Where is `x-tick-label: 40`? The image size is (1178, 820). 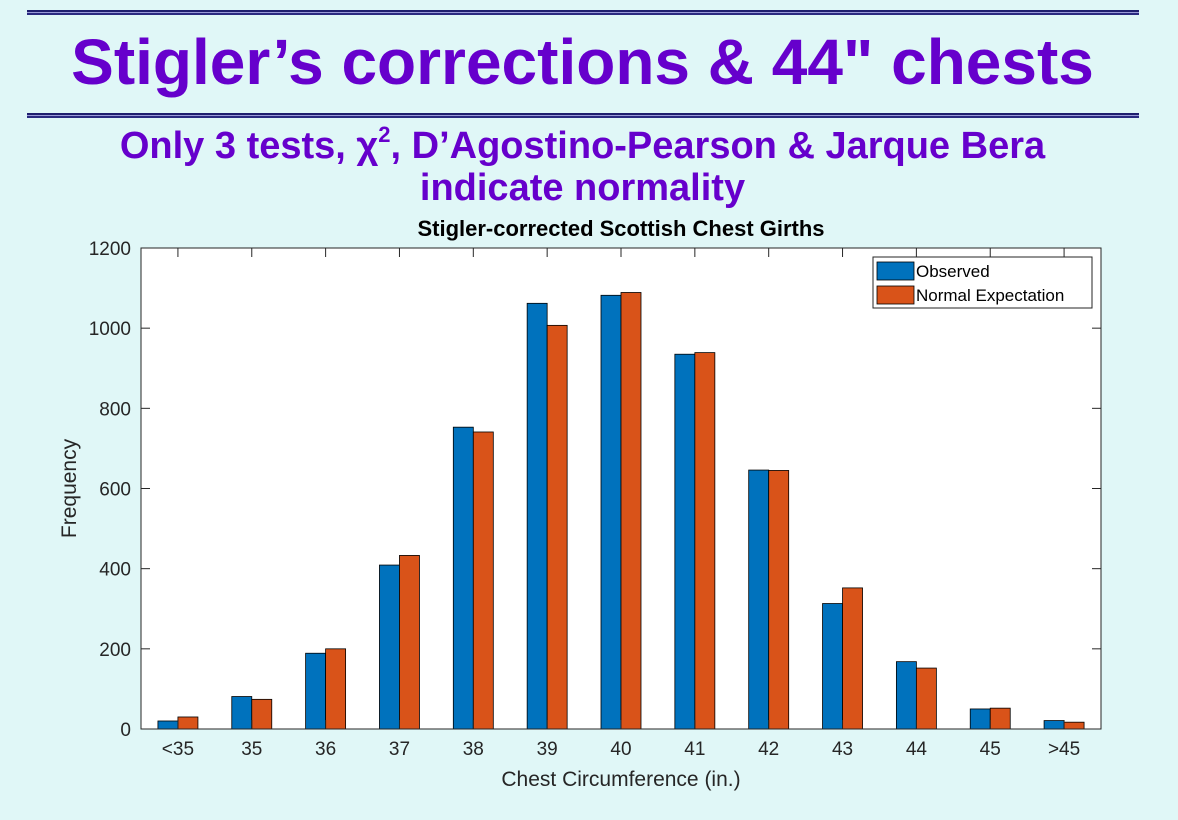
x-tick-label: 40 is located at coordinates (620, 749).